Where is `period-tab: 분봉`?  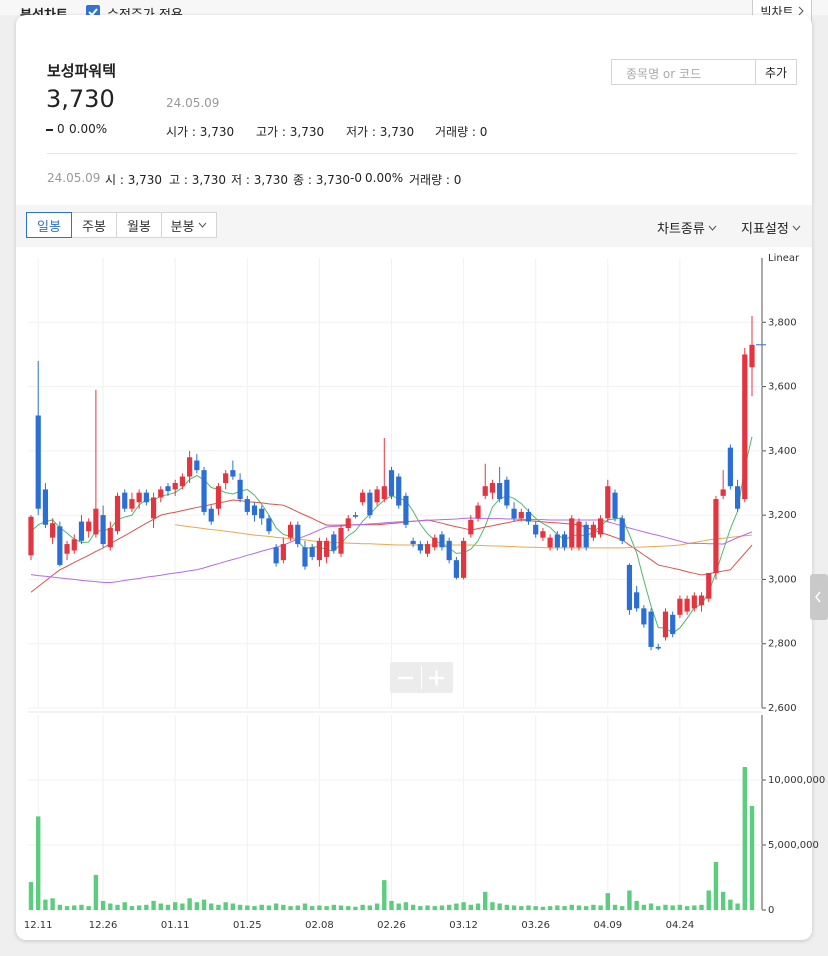 period-tab: 분봉 is located at coordinates (189, 225).